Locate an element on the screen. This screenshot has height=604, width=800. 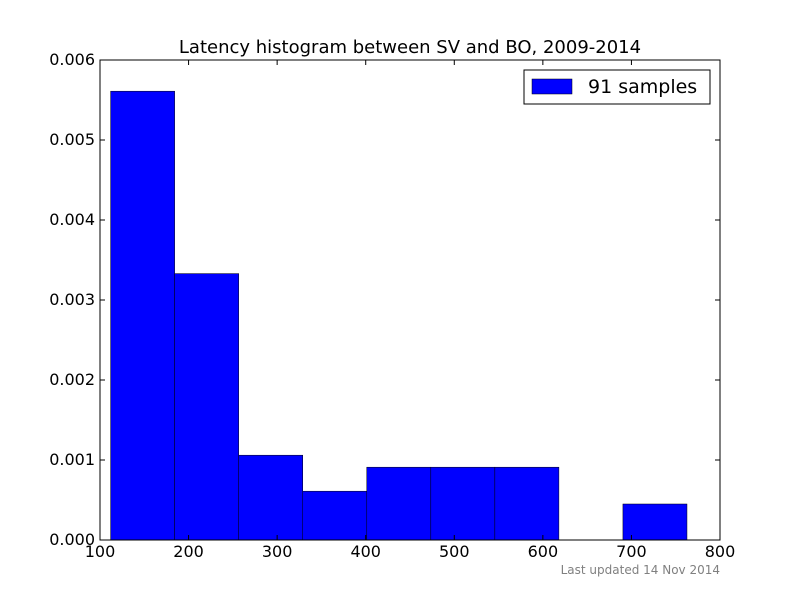
y-tick-label: 0.003 is located at coordinates (72, 299).